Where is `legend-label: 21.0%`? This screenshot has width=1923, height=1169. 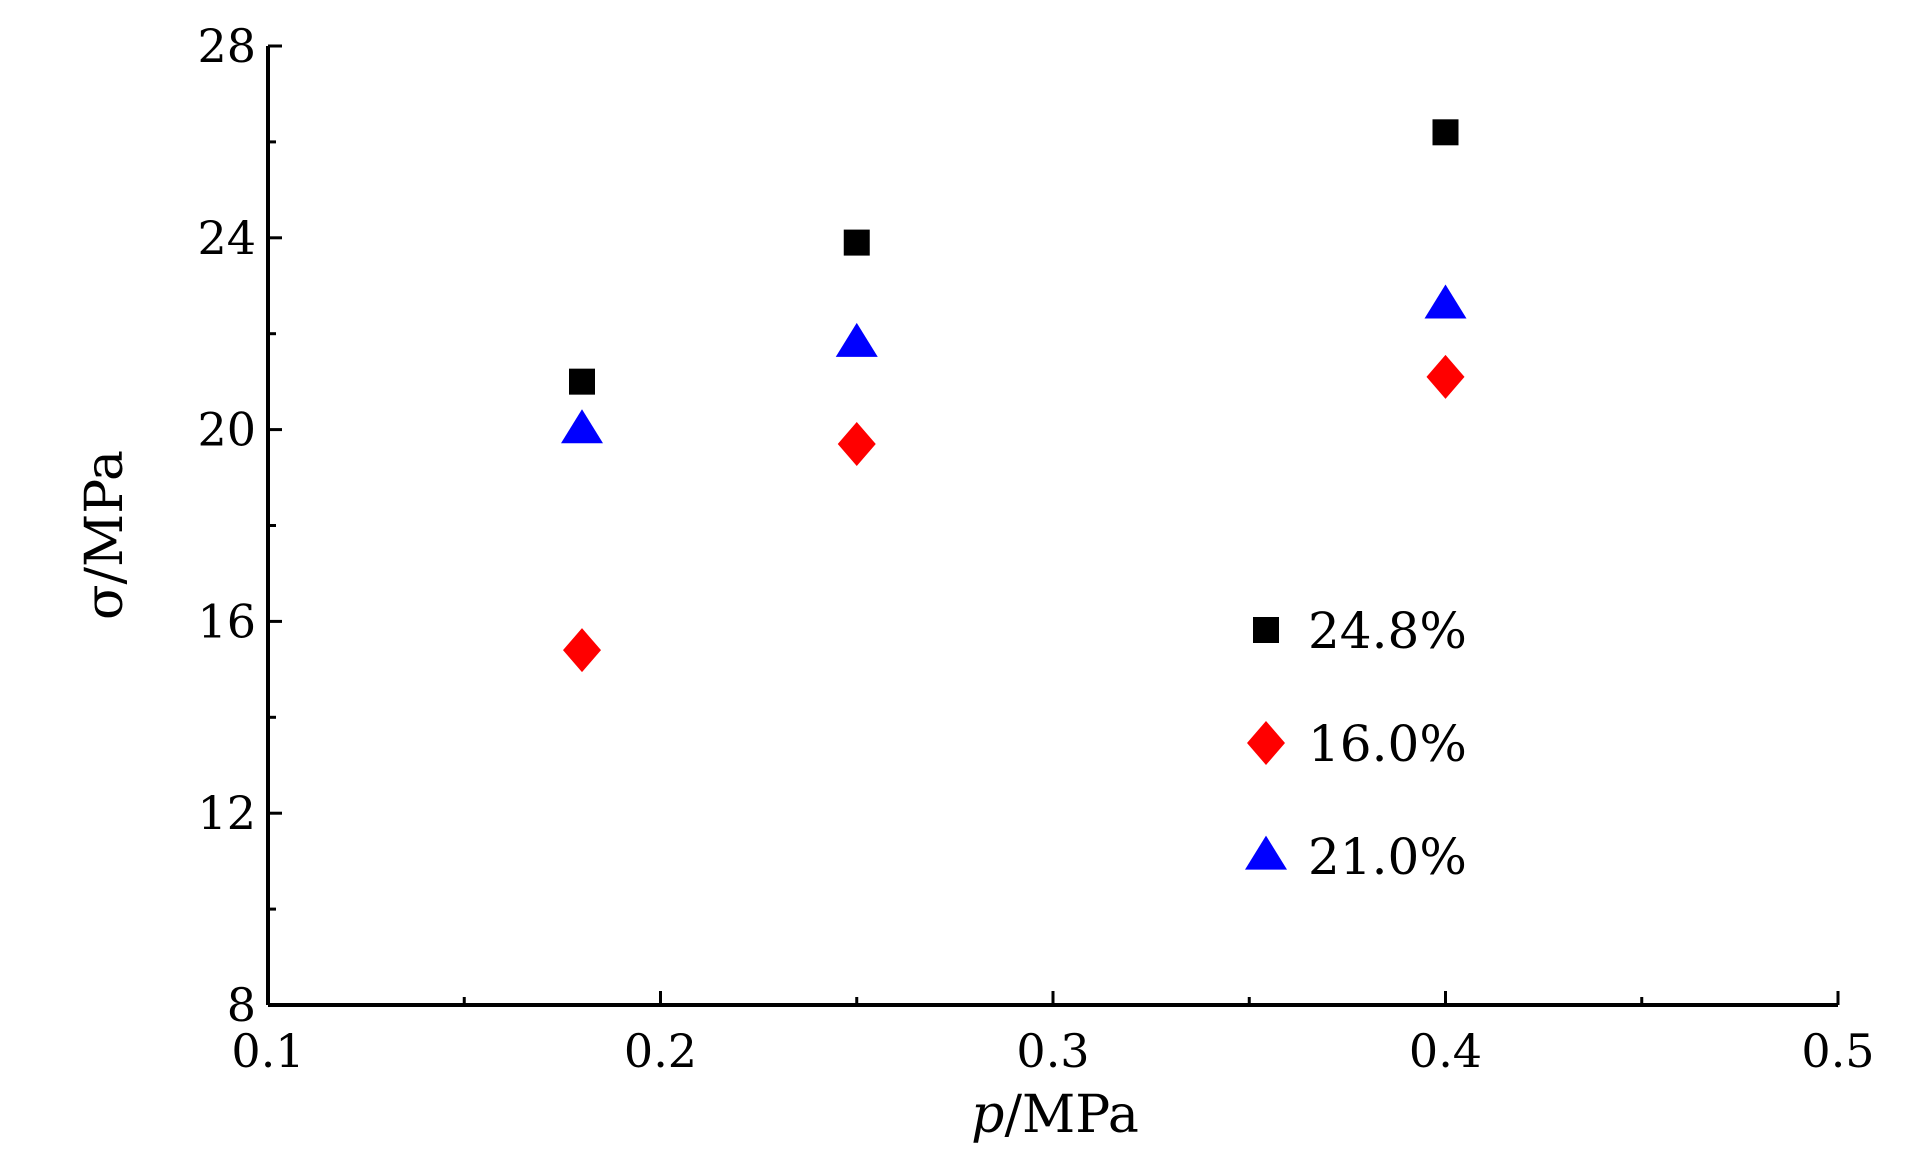
legend-label: 21.0% is located at coordinates (1387, 857).